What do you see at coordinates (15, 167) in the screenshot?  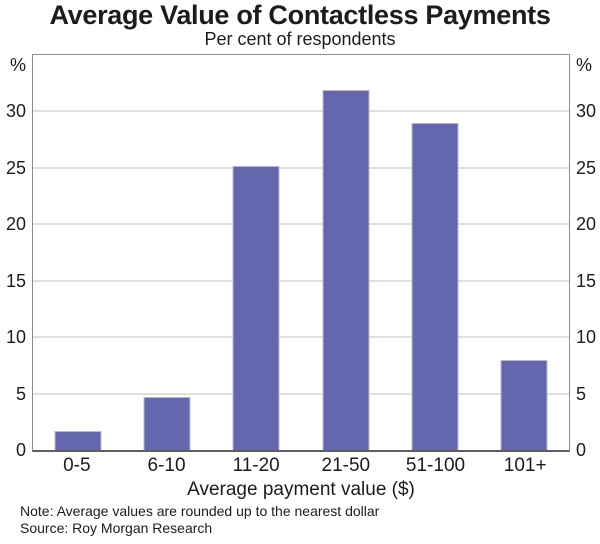 I see `y-tick-left-25: 25` at bounding box center [15, 167].